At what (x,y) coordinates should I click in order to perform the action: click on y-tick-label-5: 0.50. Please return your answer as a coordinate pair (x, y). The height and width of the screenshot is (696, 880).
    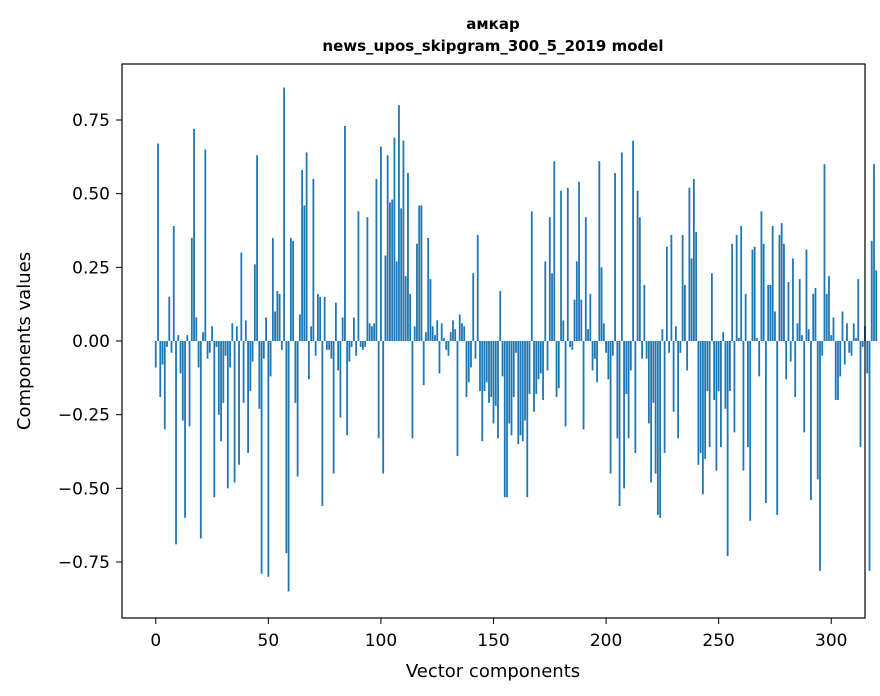
    Looking at the image, I should click on (91, 195).